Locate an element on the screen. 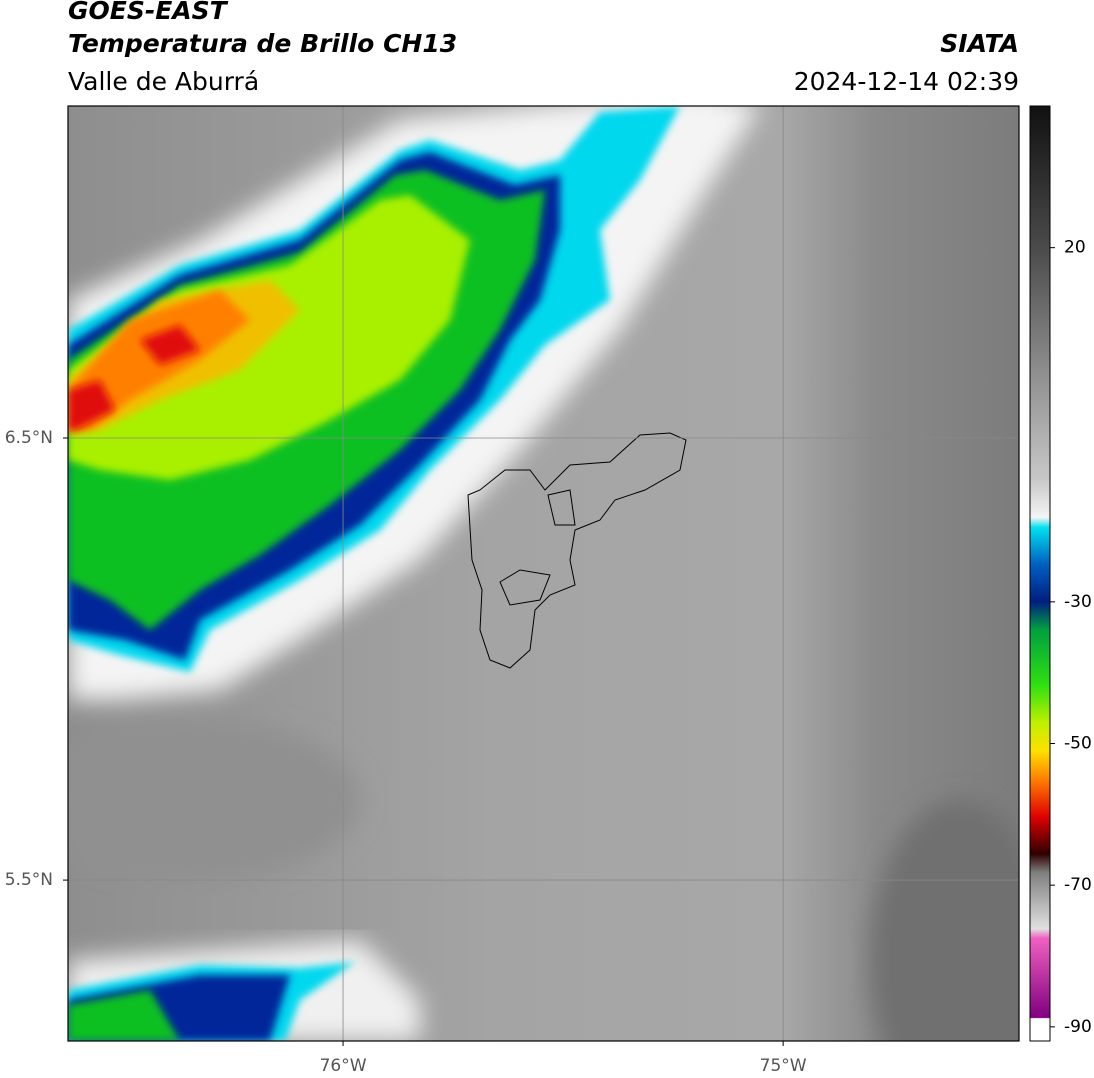 This screenshot has height=1078, width=1094. x-tick-label: 76°W is located at coordinates (343, 1066).